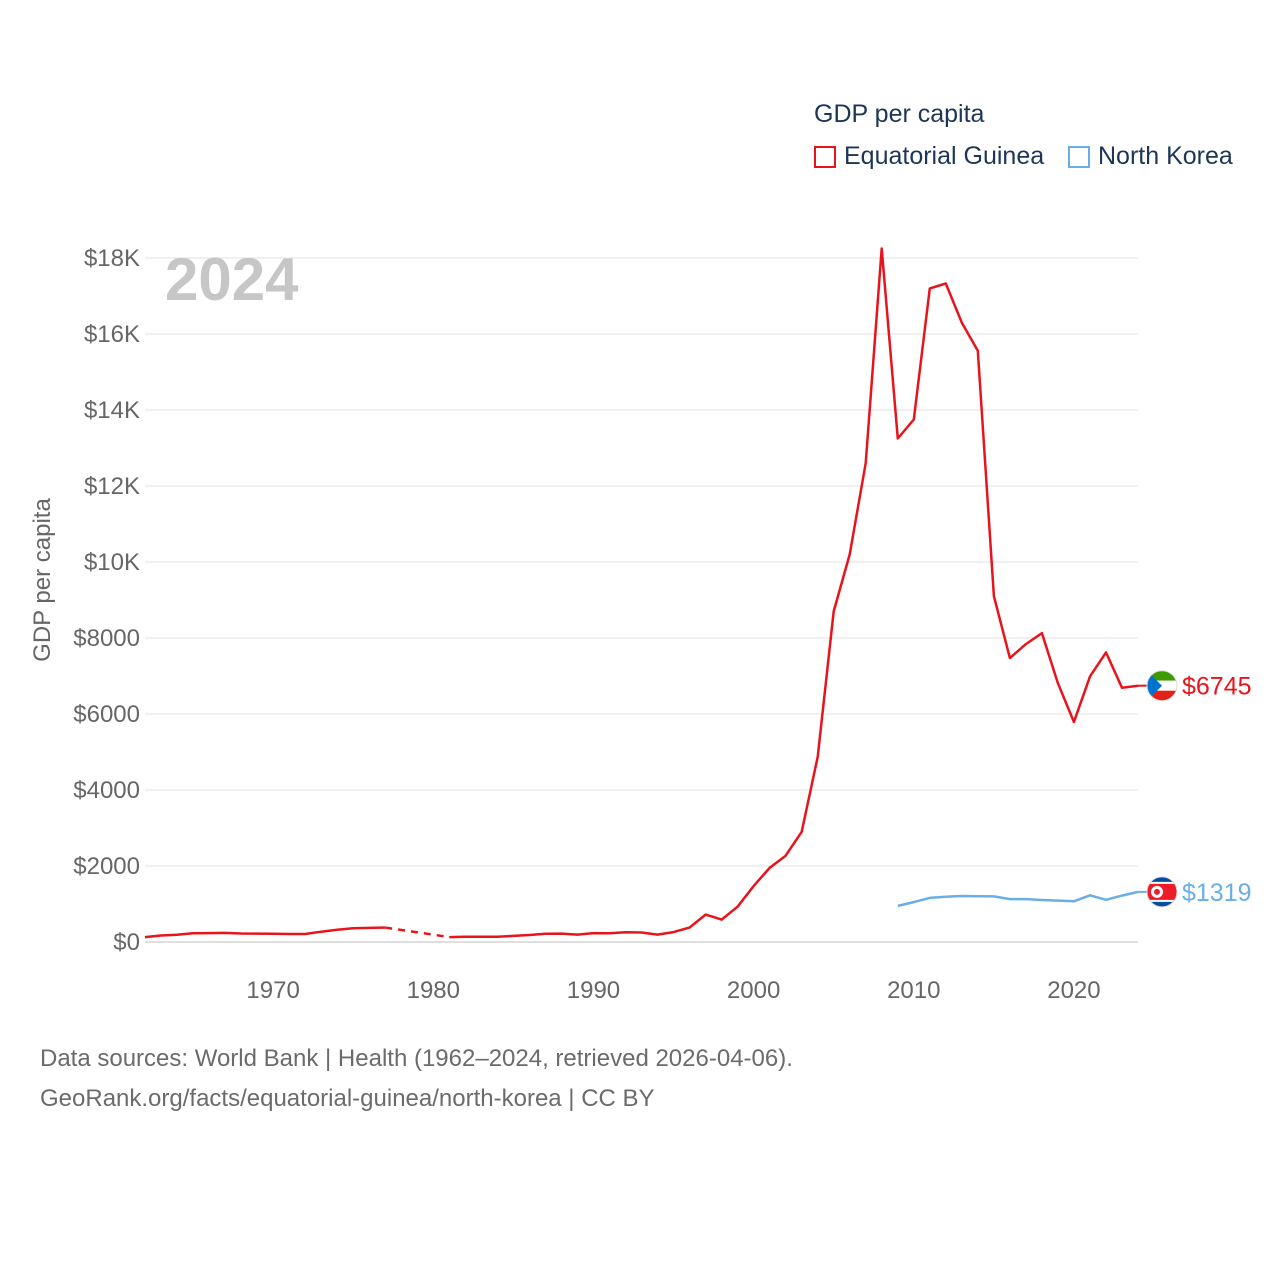 The image size is (1280, 1280). Describe the element at coordinates (272, 990) in the screenshot. I see `x-tick-label: 1970` at that location.